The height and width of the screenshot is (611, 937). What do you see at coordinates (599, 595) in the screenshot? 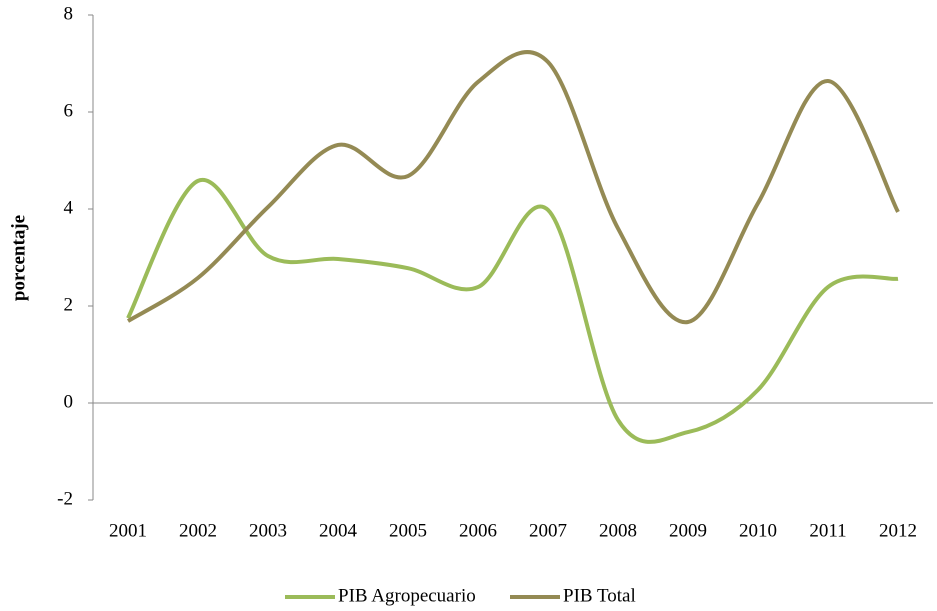
I see `legend-label: PIB Total` at bounding box center [599, 595].